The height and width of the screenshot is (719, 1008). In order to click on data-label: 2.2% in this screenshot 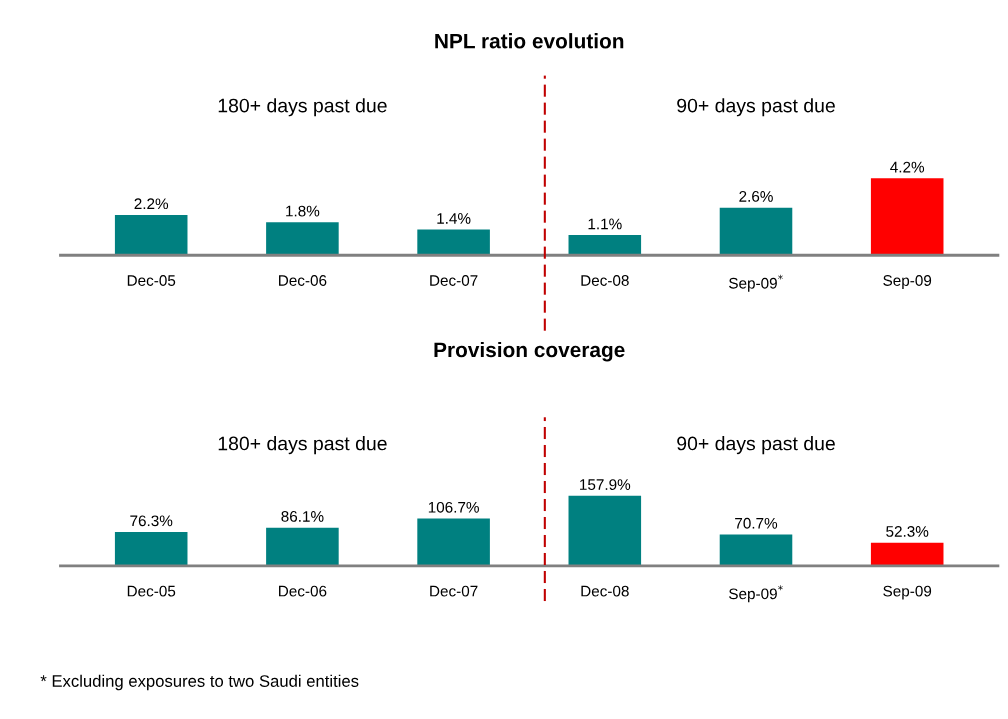, I will do `click(151, 204)`.